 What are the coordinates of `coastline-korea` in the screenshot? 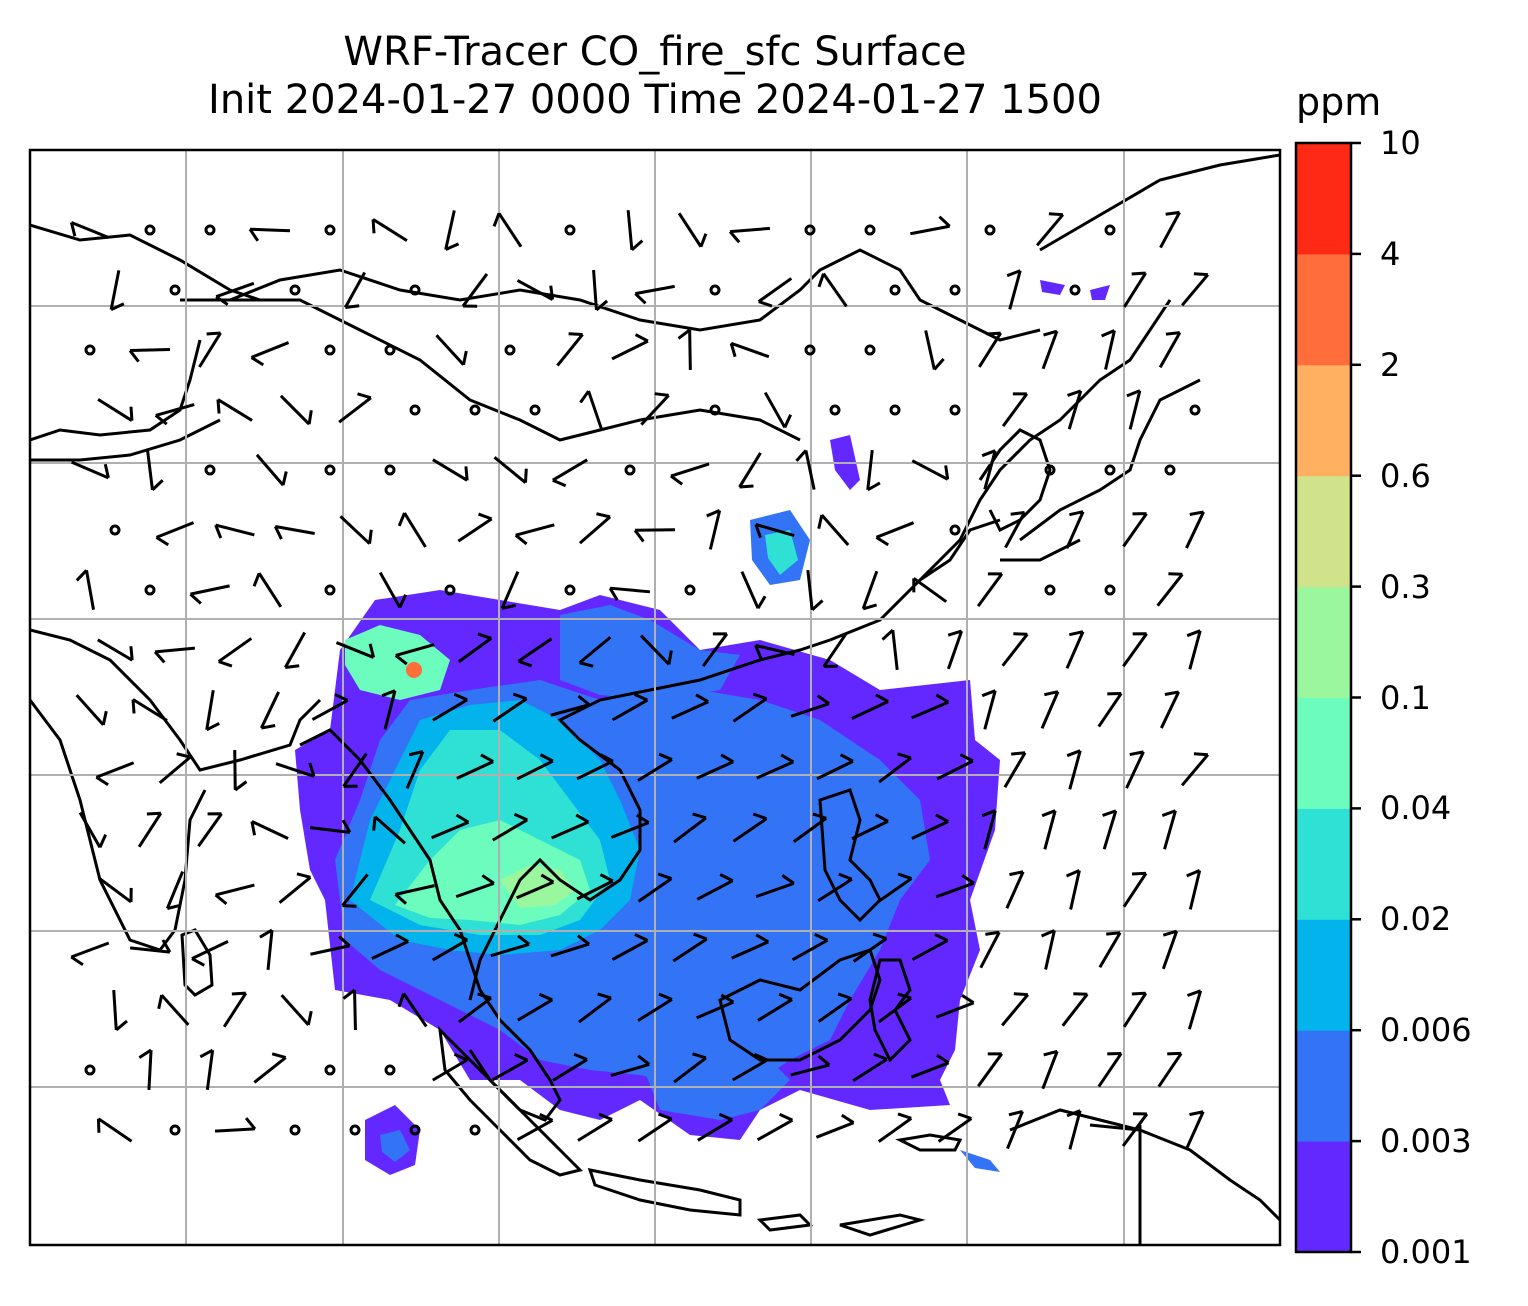 It's located at (1015, 480).